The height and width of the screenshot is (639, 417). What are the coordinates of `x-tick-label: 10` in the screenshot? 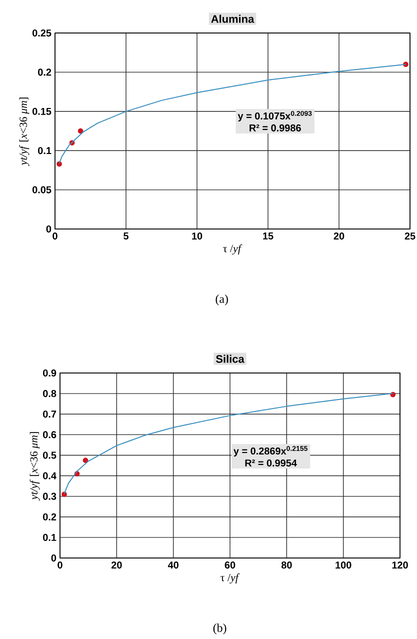 It's located at (197, 236).